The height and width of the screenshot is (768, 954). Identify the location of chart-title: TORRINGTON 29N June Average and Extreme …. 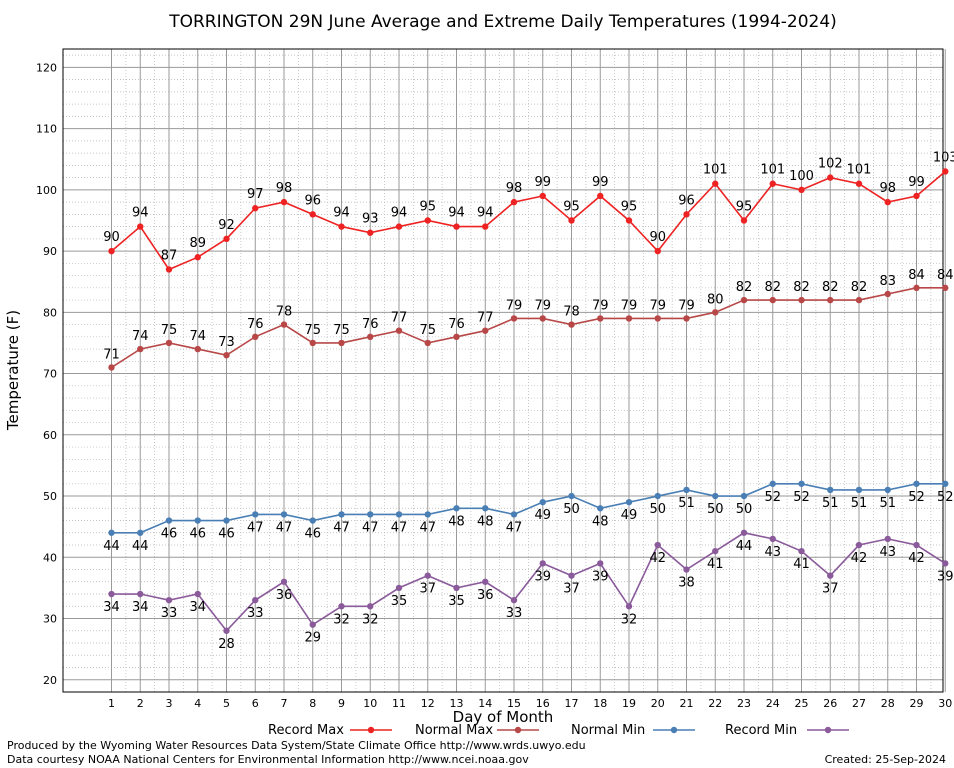
(502, 22).